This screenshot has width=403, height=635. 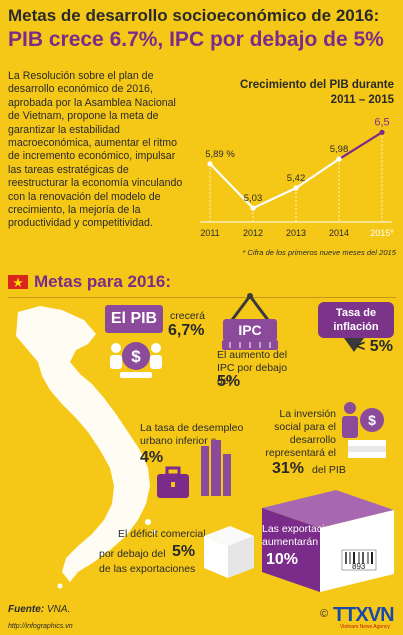 What do you see at coordinates (40, 626) in the screenshot?
I see `footer-url: http://infographics.vn` at bounding box center [40, 626].